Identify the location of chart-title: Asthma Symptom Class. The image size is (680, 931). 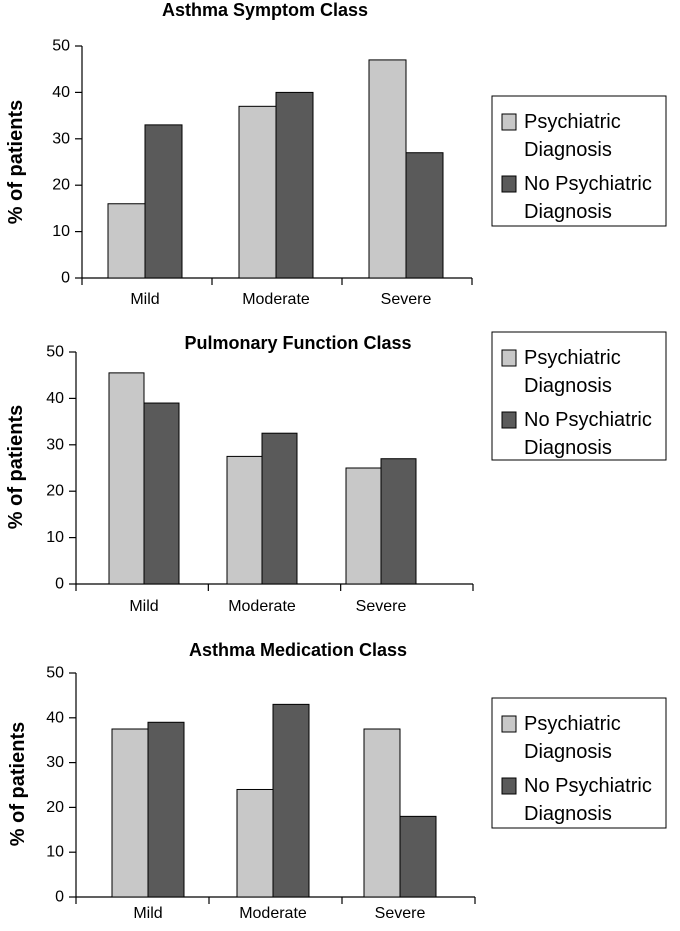
(265, 10).